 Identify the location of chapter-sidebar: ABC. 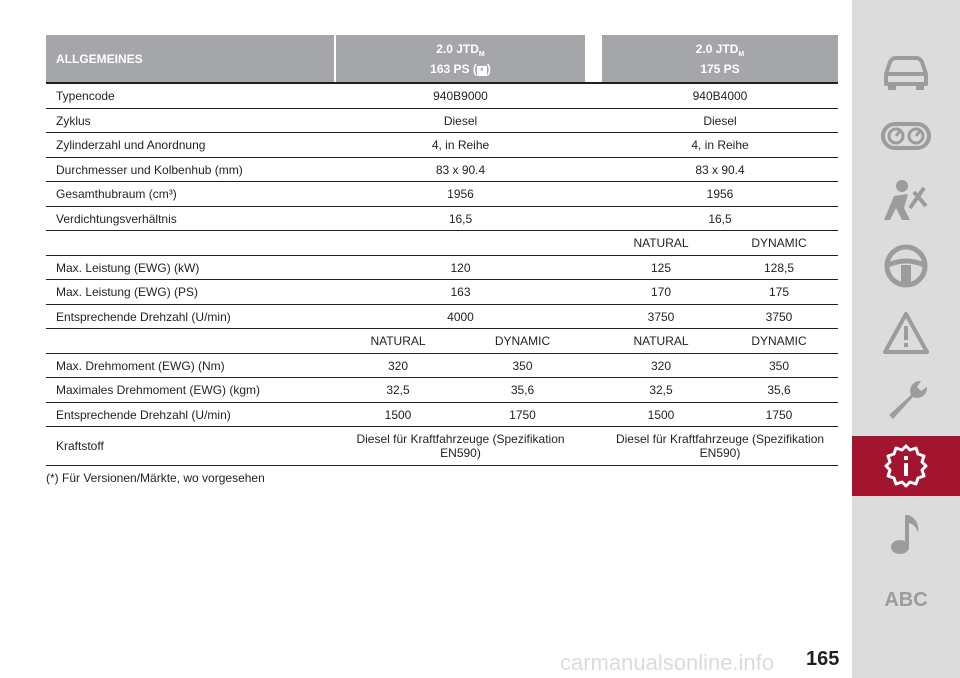
(906, 339).